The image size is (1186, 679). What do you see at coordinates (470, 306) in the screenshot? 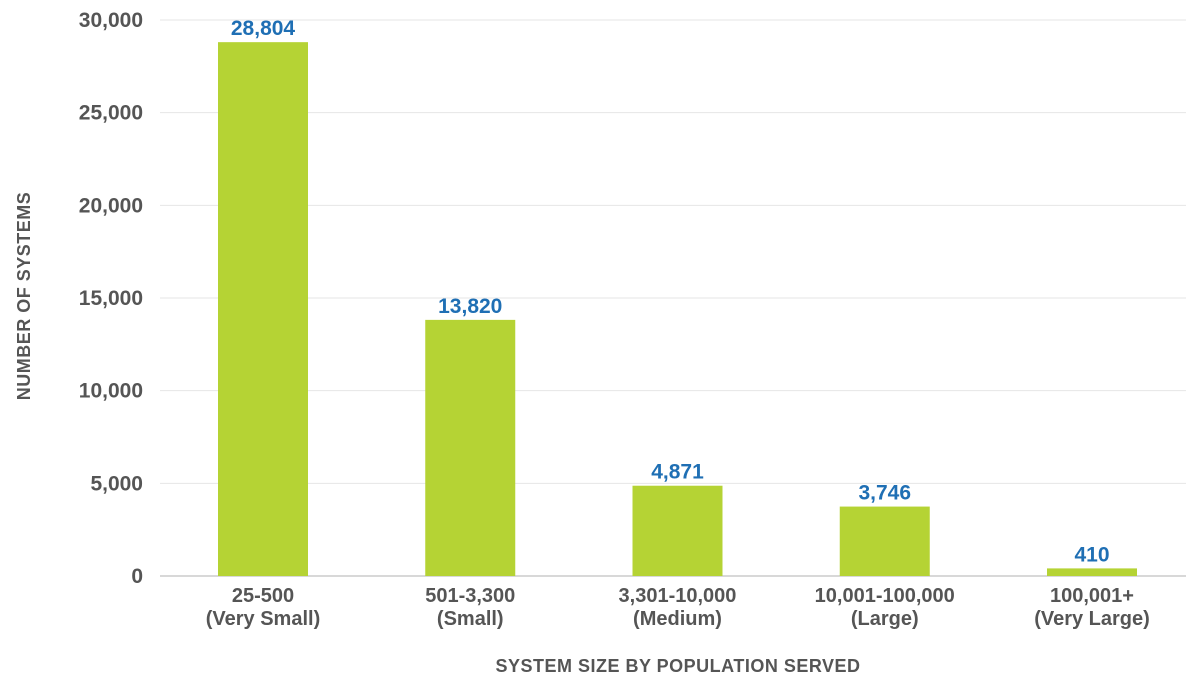
I see `data-label: 13,820` at bounding box center [470, 306].